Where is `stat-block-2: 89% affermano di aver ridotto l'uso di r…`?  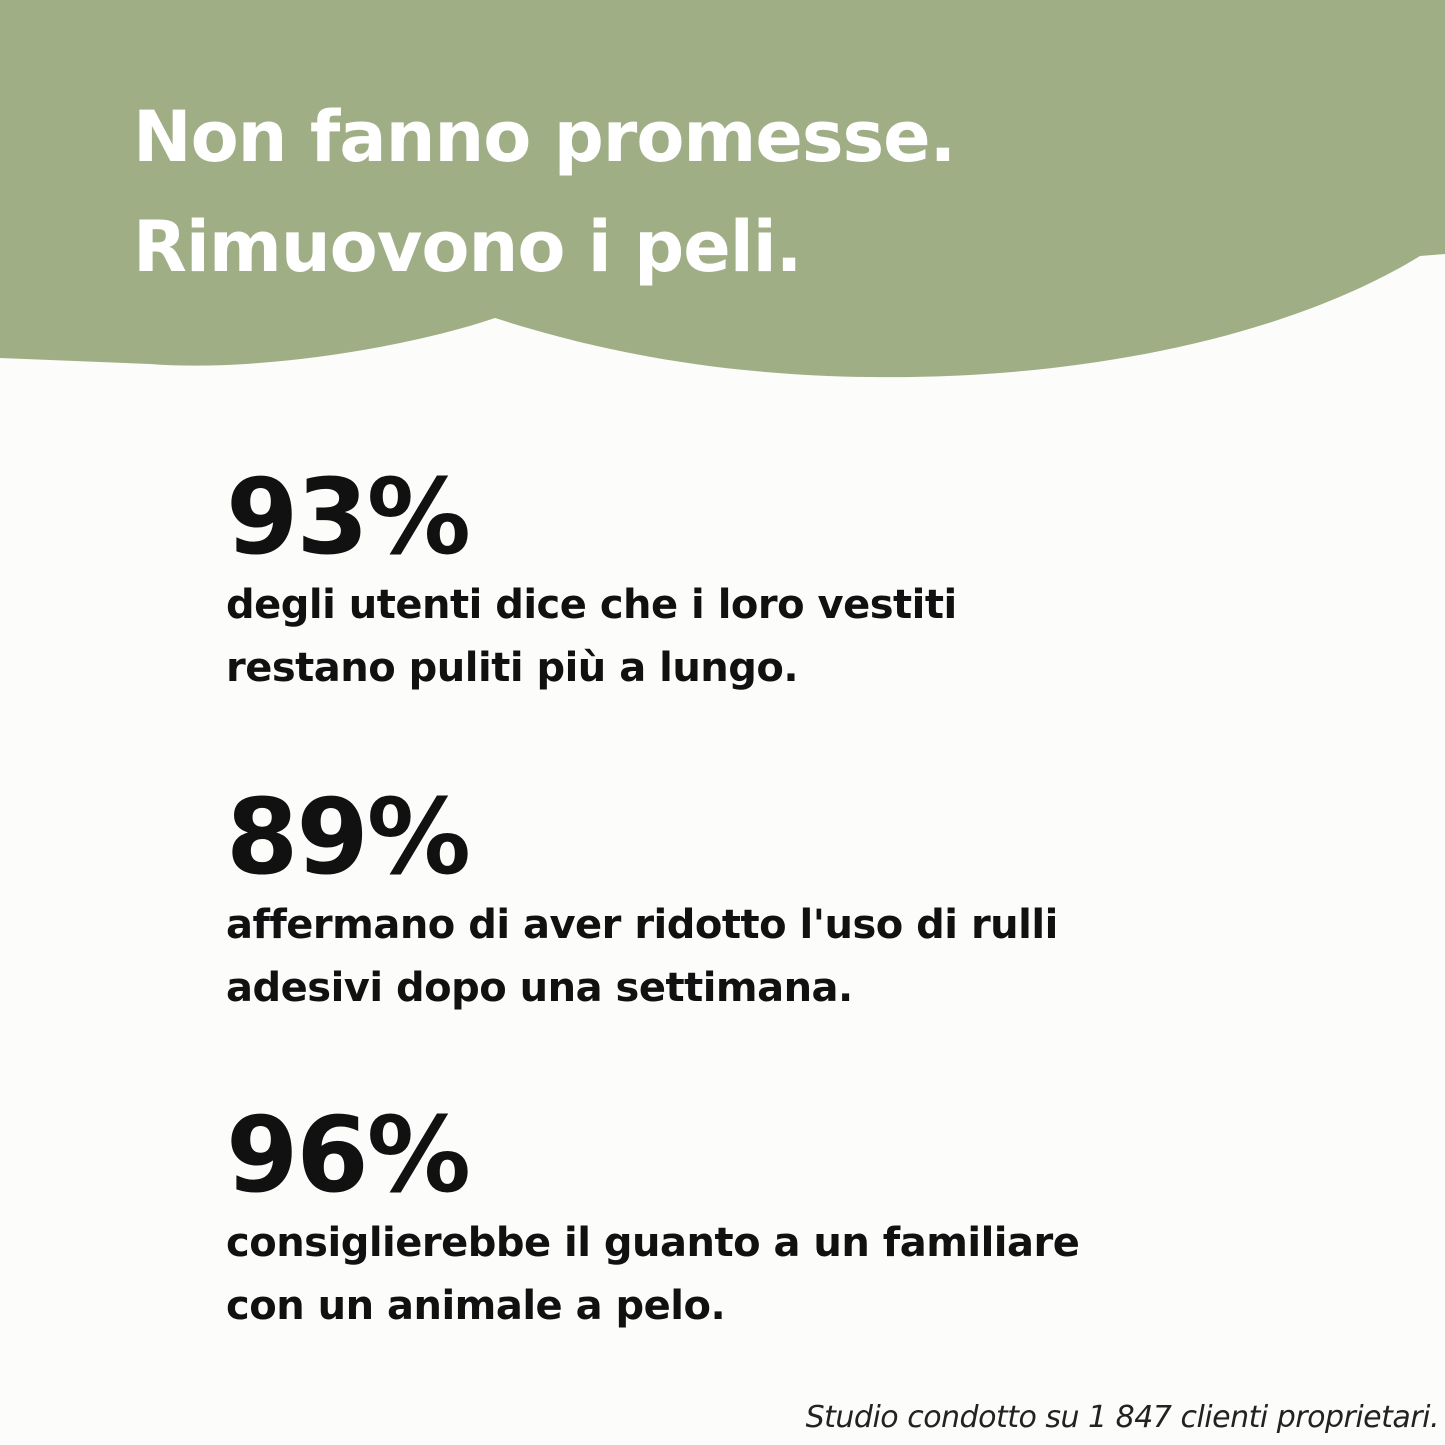
stat-block-2: 89% affermano di aver ridotto l'uso di r… is located at coordinates (642, 901).